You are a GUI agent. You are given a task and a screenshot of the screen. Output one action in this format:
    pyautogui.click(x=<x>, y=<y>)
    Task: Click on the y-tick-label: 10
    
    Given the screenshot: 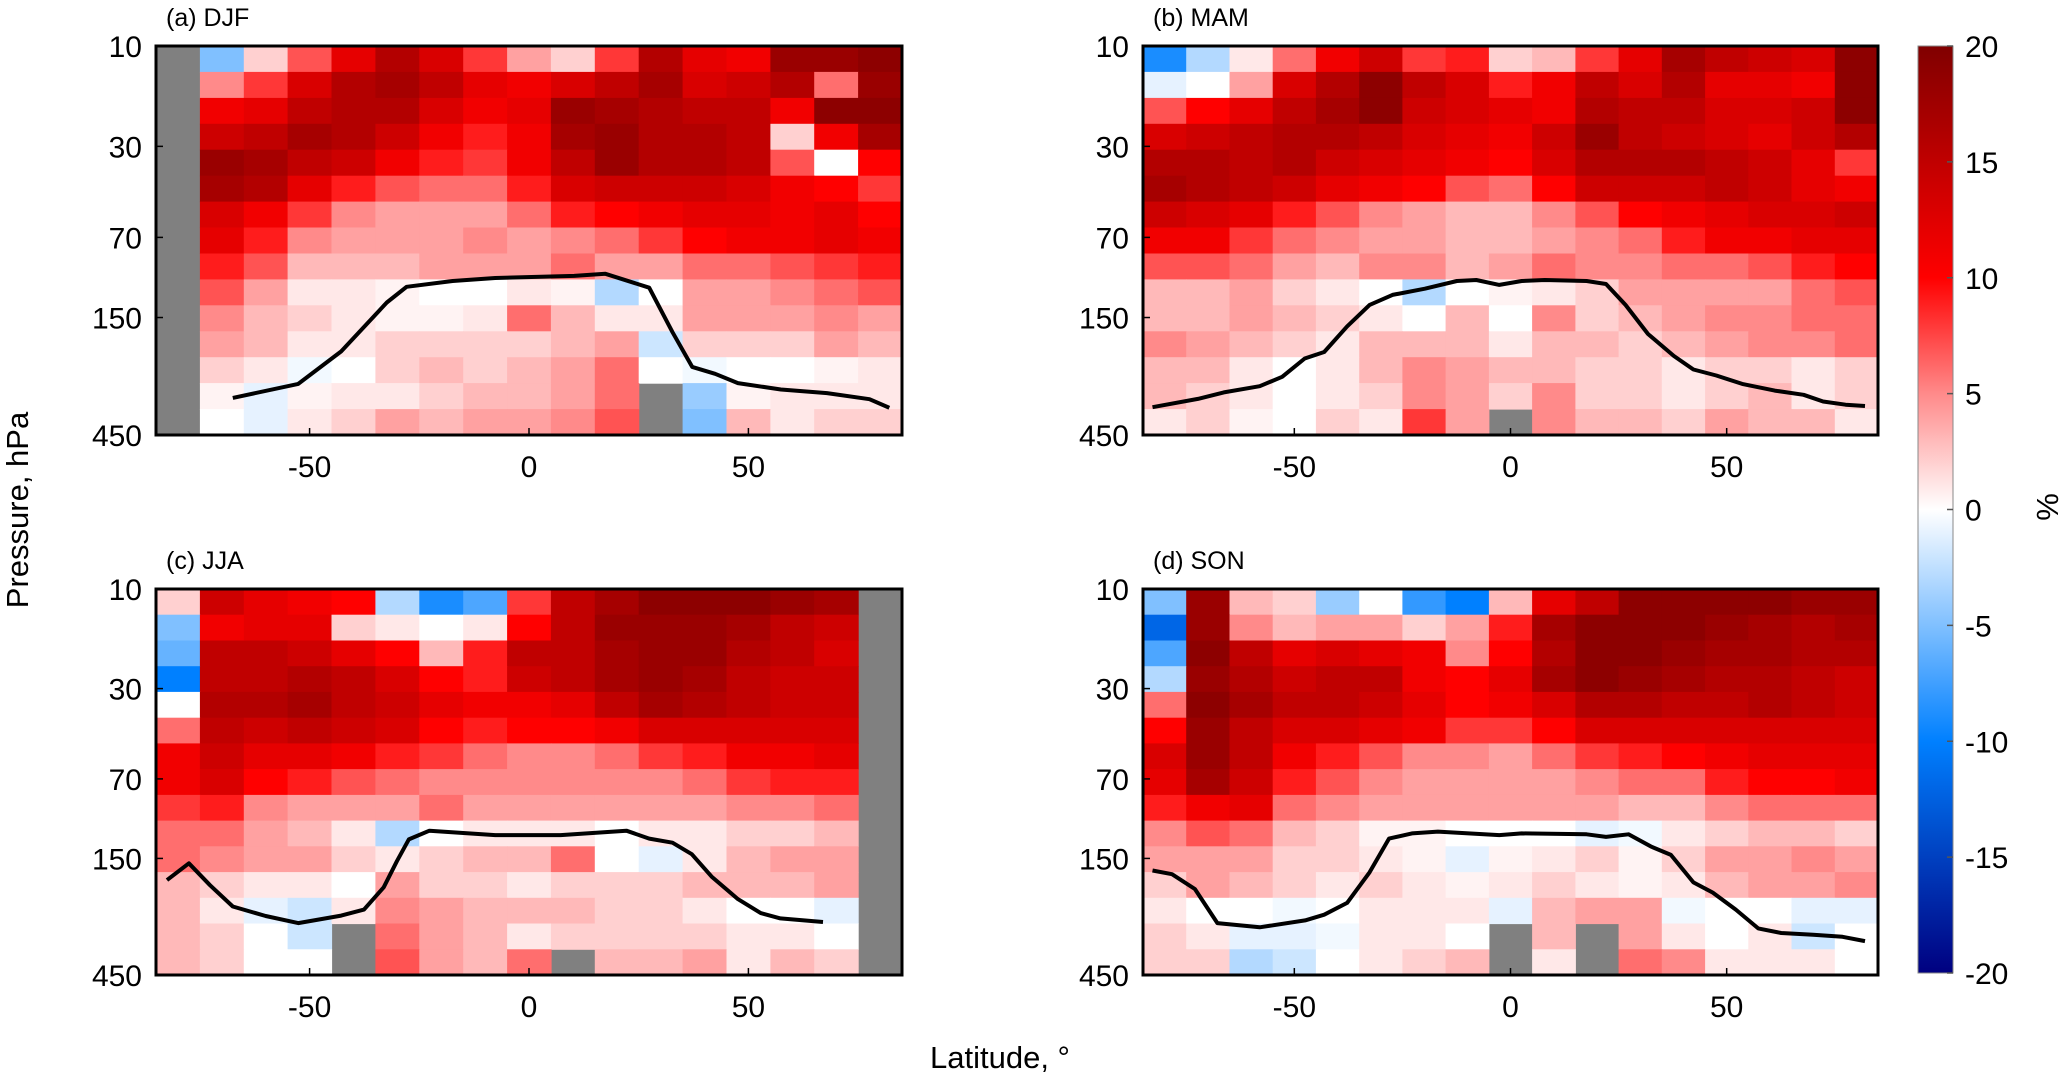 What is the action you would take?
    pyautogui.click(x=125, y=47)
    